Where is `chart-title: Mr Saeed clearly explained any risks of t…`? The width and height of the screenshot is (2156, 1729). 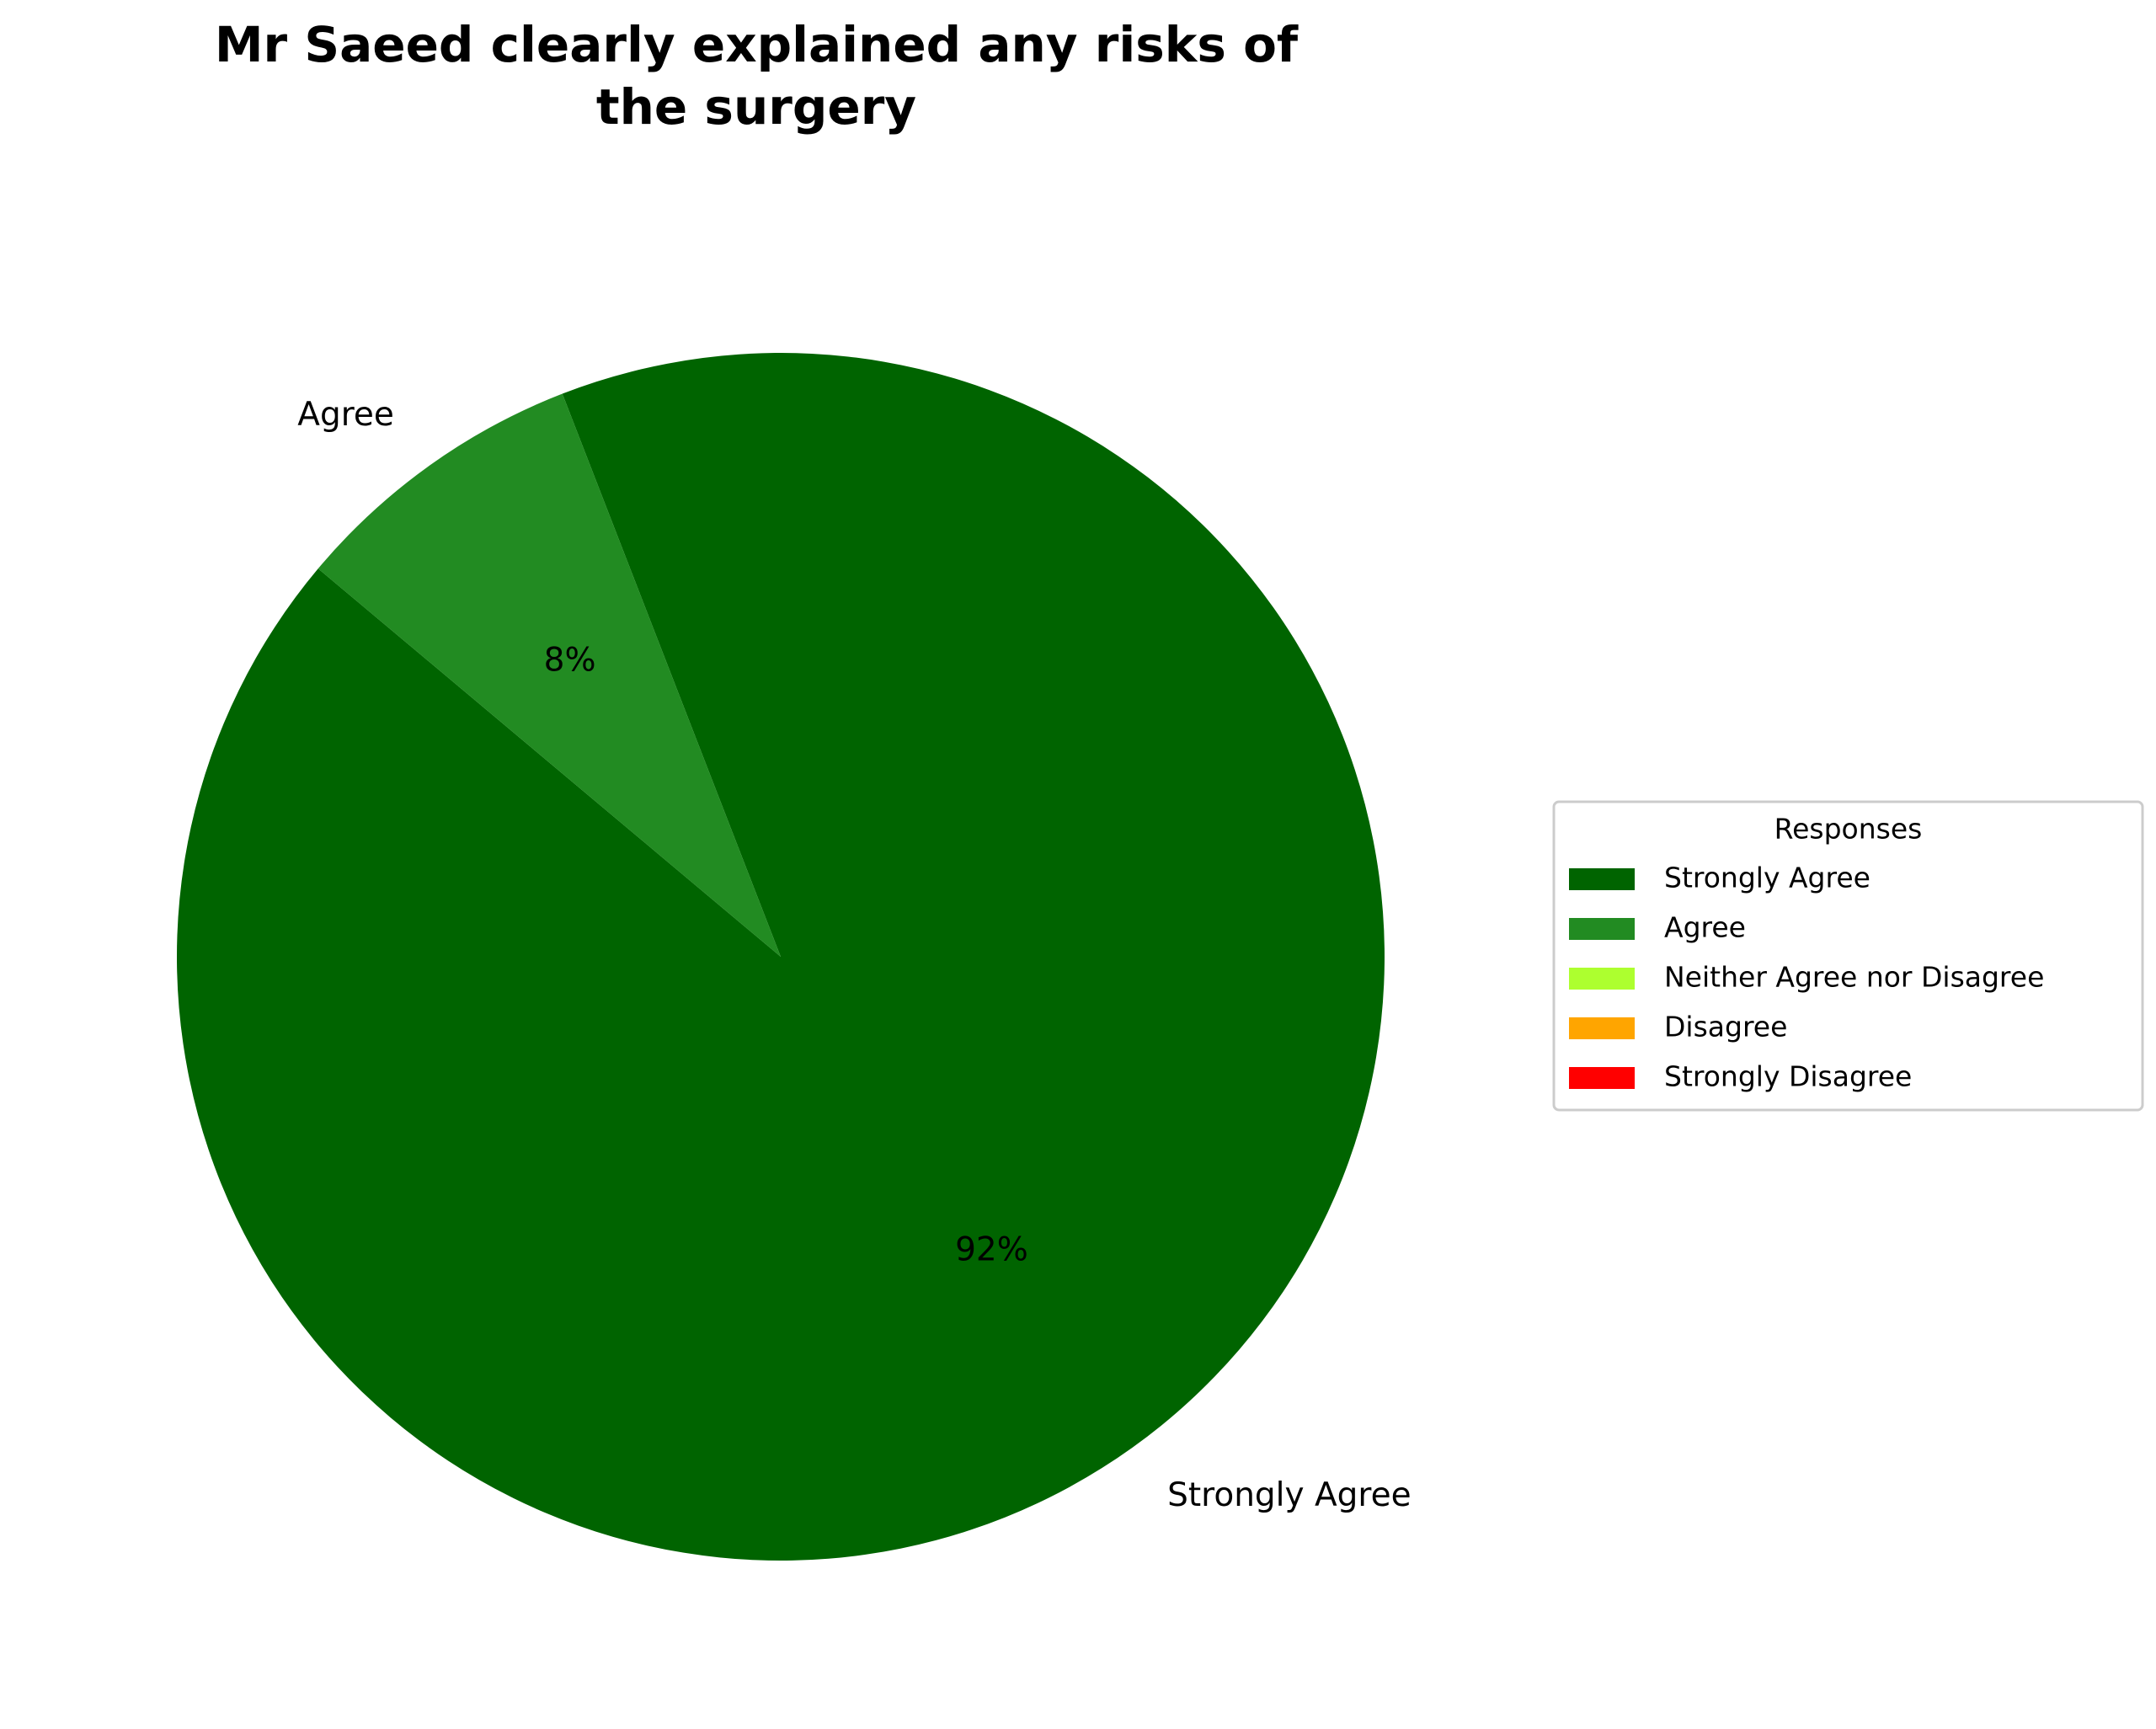 chart-title: Mr Saeed clearly explained any risks of t… is located at coordinates (757, 76).